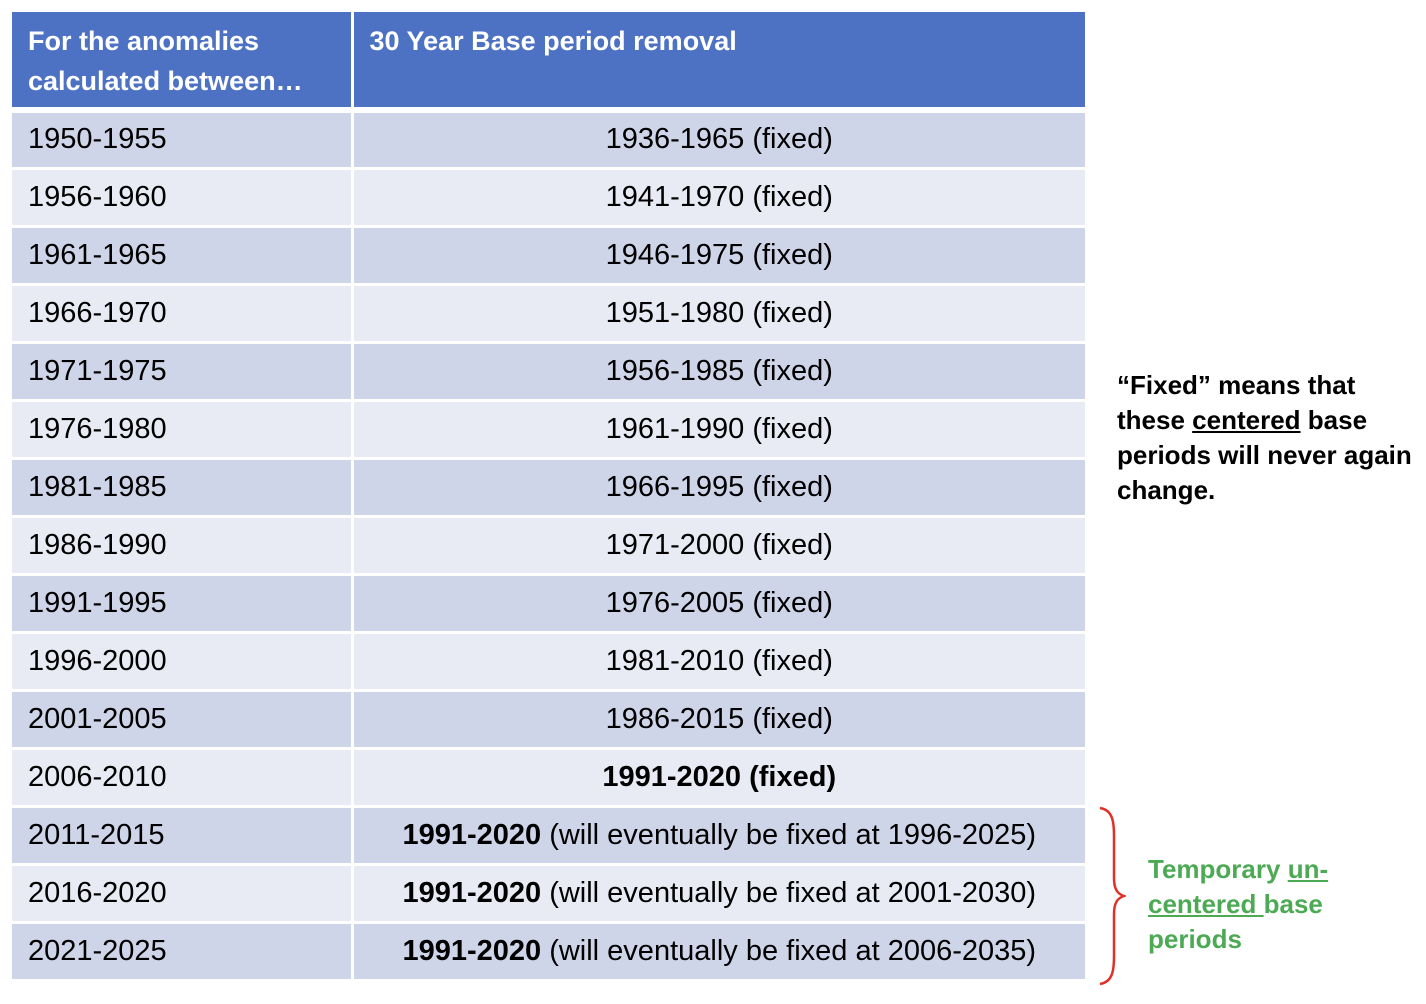 The width and height of the screenshot is (1426, 1004). I want to click on table-row: 1976-1980 1961-1990 (fixed), so click(548, 430).